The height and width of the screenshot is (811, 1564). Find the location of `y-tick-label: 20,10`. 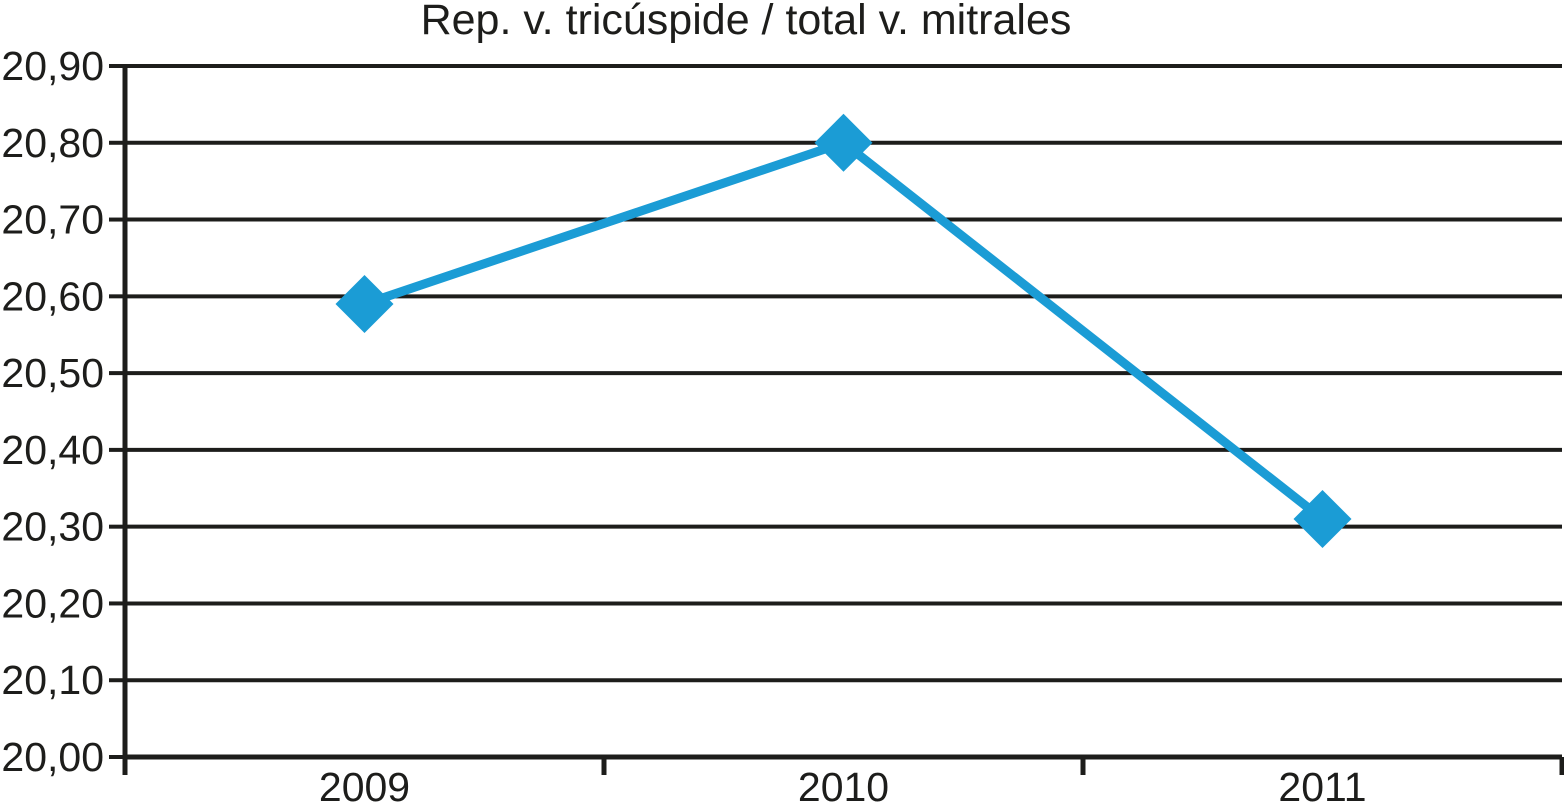

y-tick-label: 20,10 is located at coordinates (52, 680).